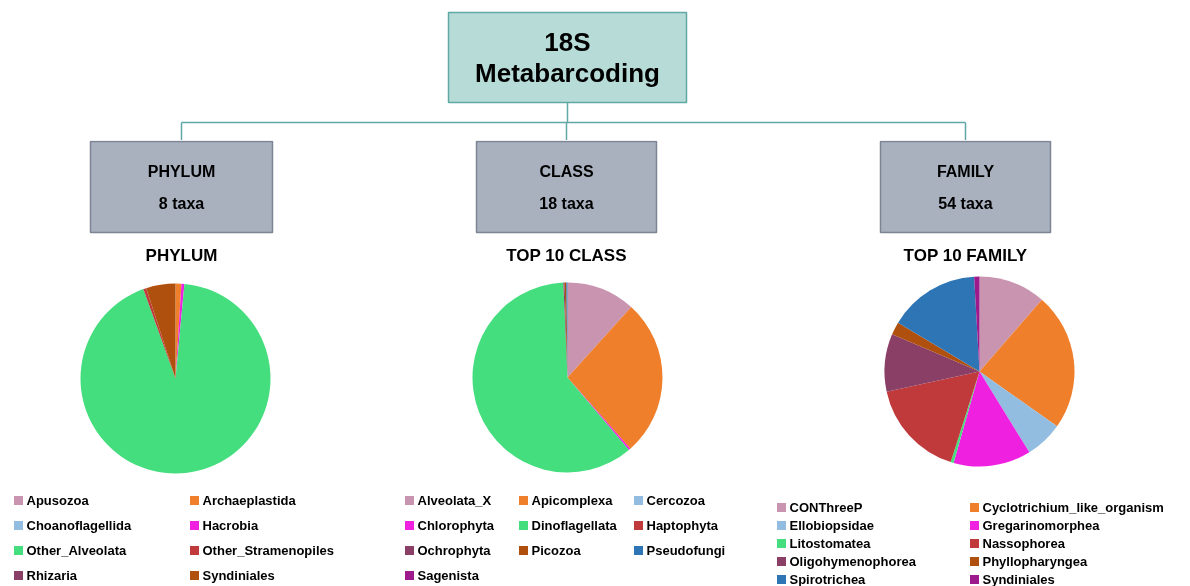  What do you see at coordinates (682, 525) in the screenshot?
I see `legend-label: Haptophyta` at bounding box center [682, 525].